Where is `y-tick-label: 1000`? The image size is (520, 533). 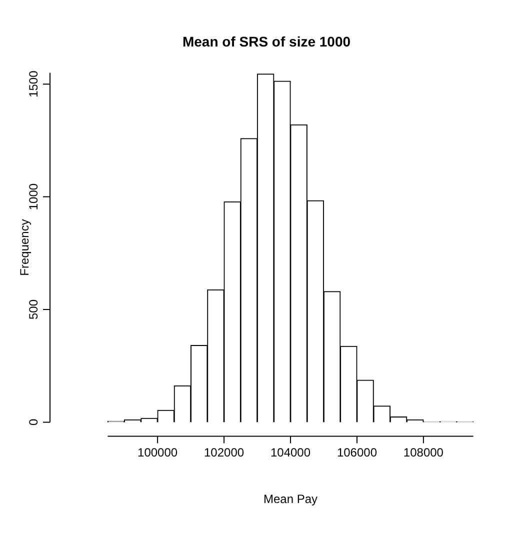
y-tick-label: 1000 is located at coordinates (33, 196).